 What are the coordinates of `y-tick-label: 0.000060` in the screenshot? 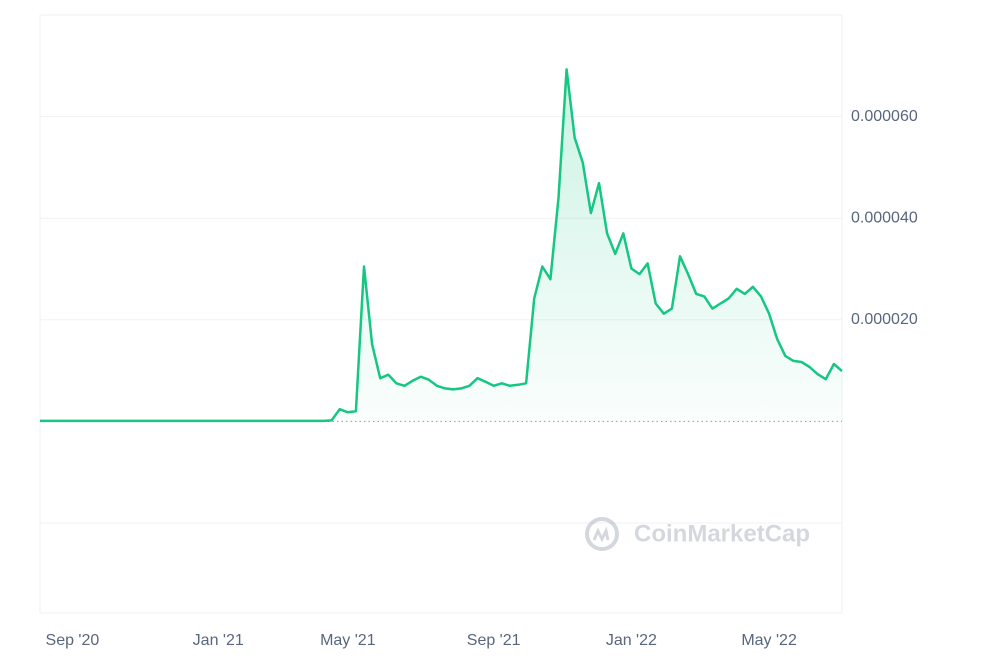 It's located at (884, 116).